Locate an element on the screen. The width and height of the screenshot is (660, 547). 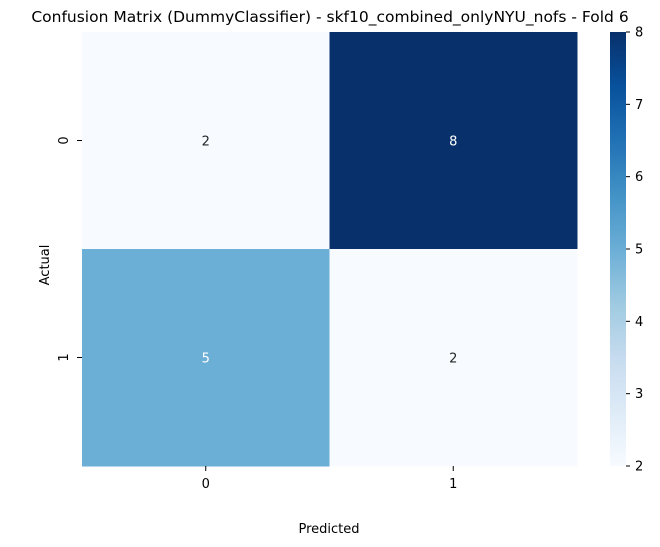
x-axis-label: Predicted is located at coordinates (328, 529).